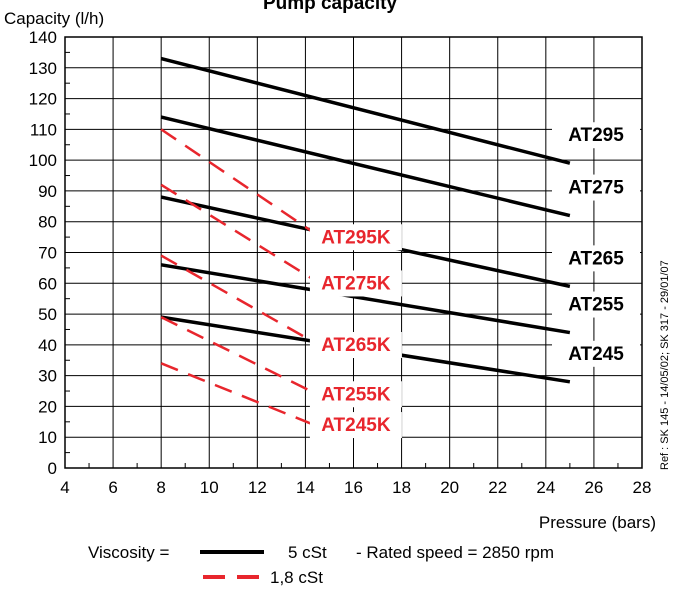 This screenshot has width=675, height=589. I want to click on series-label-at295: AT295, so click(596, 135).